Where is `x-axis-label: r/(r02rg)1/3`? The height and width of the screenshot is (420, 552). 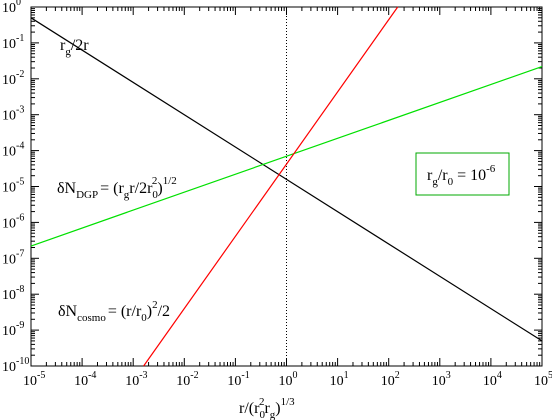 x-axis-label: r/(r02rg)1/3 is located at coordinates (267, 408).